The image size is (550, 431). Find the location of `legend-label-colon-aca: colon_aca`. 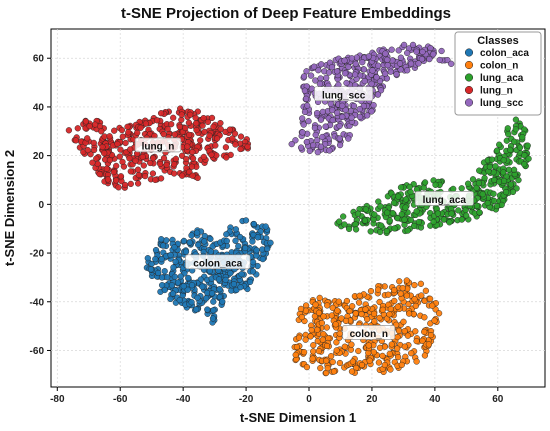

legend-label-colon-aca: colon_aca is located at coordinates (504, 53).